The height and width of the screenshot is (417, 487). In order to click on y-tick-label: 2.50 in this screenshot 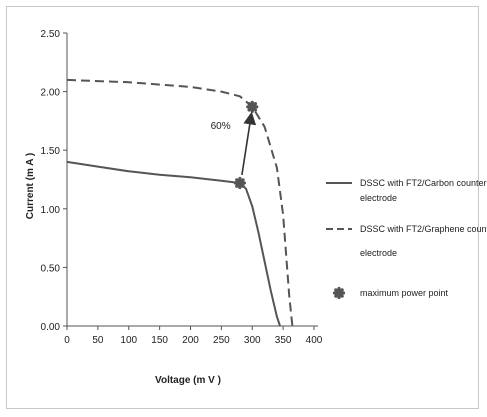, I will do `click(51, 34)`.